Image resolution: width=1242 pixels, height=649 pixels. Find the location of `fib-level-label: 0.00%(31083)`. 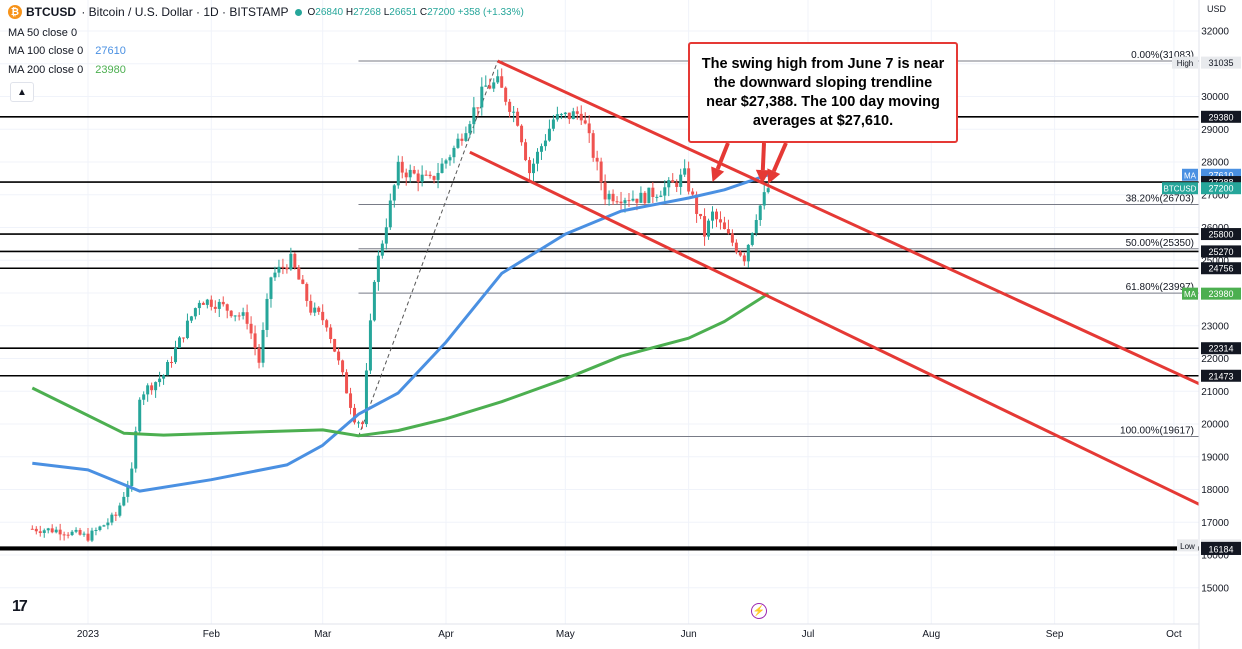

fib-level-label: 0.00%(31083) is located at coordinates (1162, 55).